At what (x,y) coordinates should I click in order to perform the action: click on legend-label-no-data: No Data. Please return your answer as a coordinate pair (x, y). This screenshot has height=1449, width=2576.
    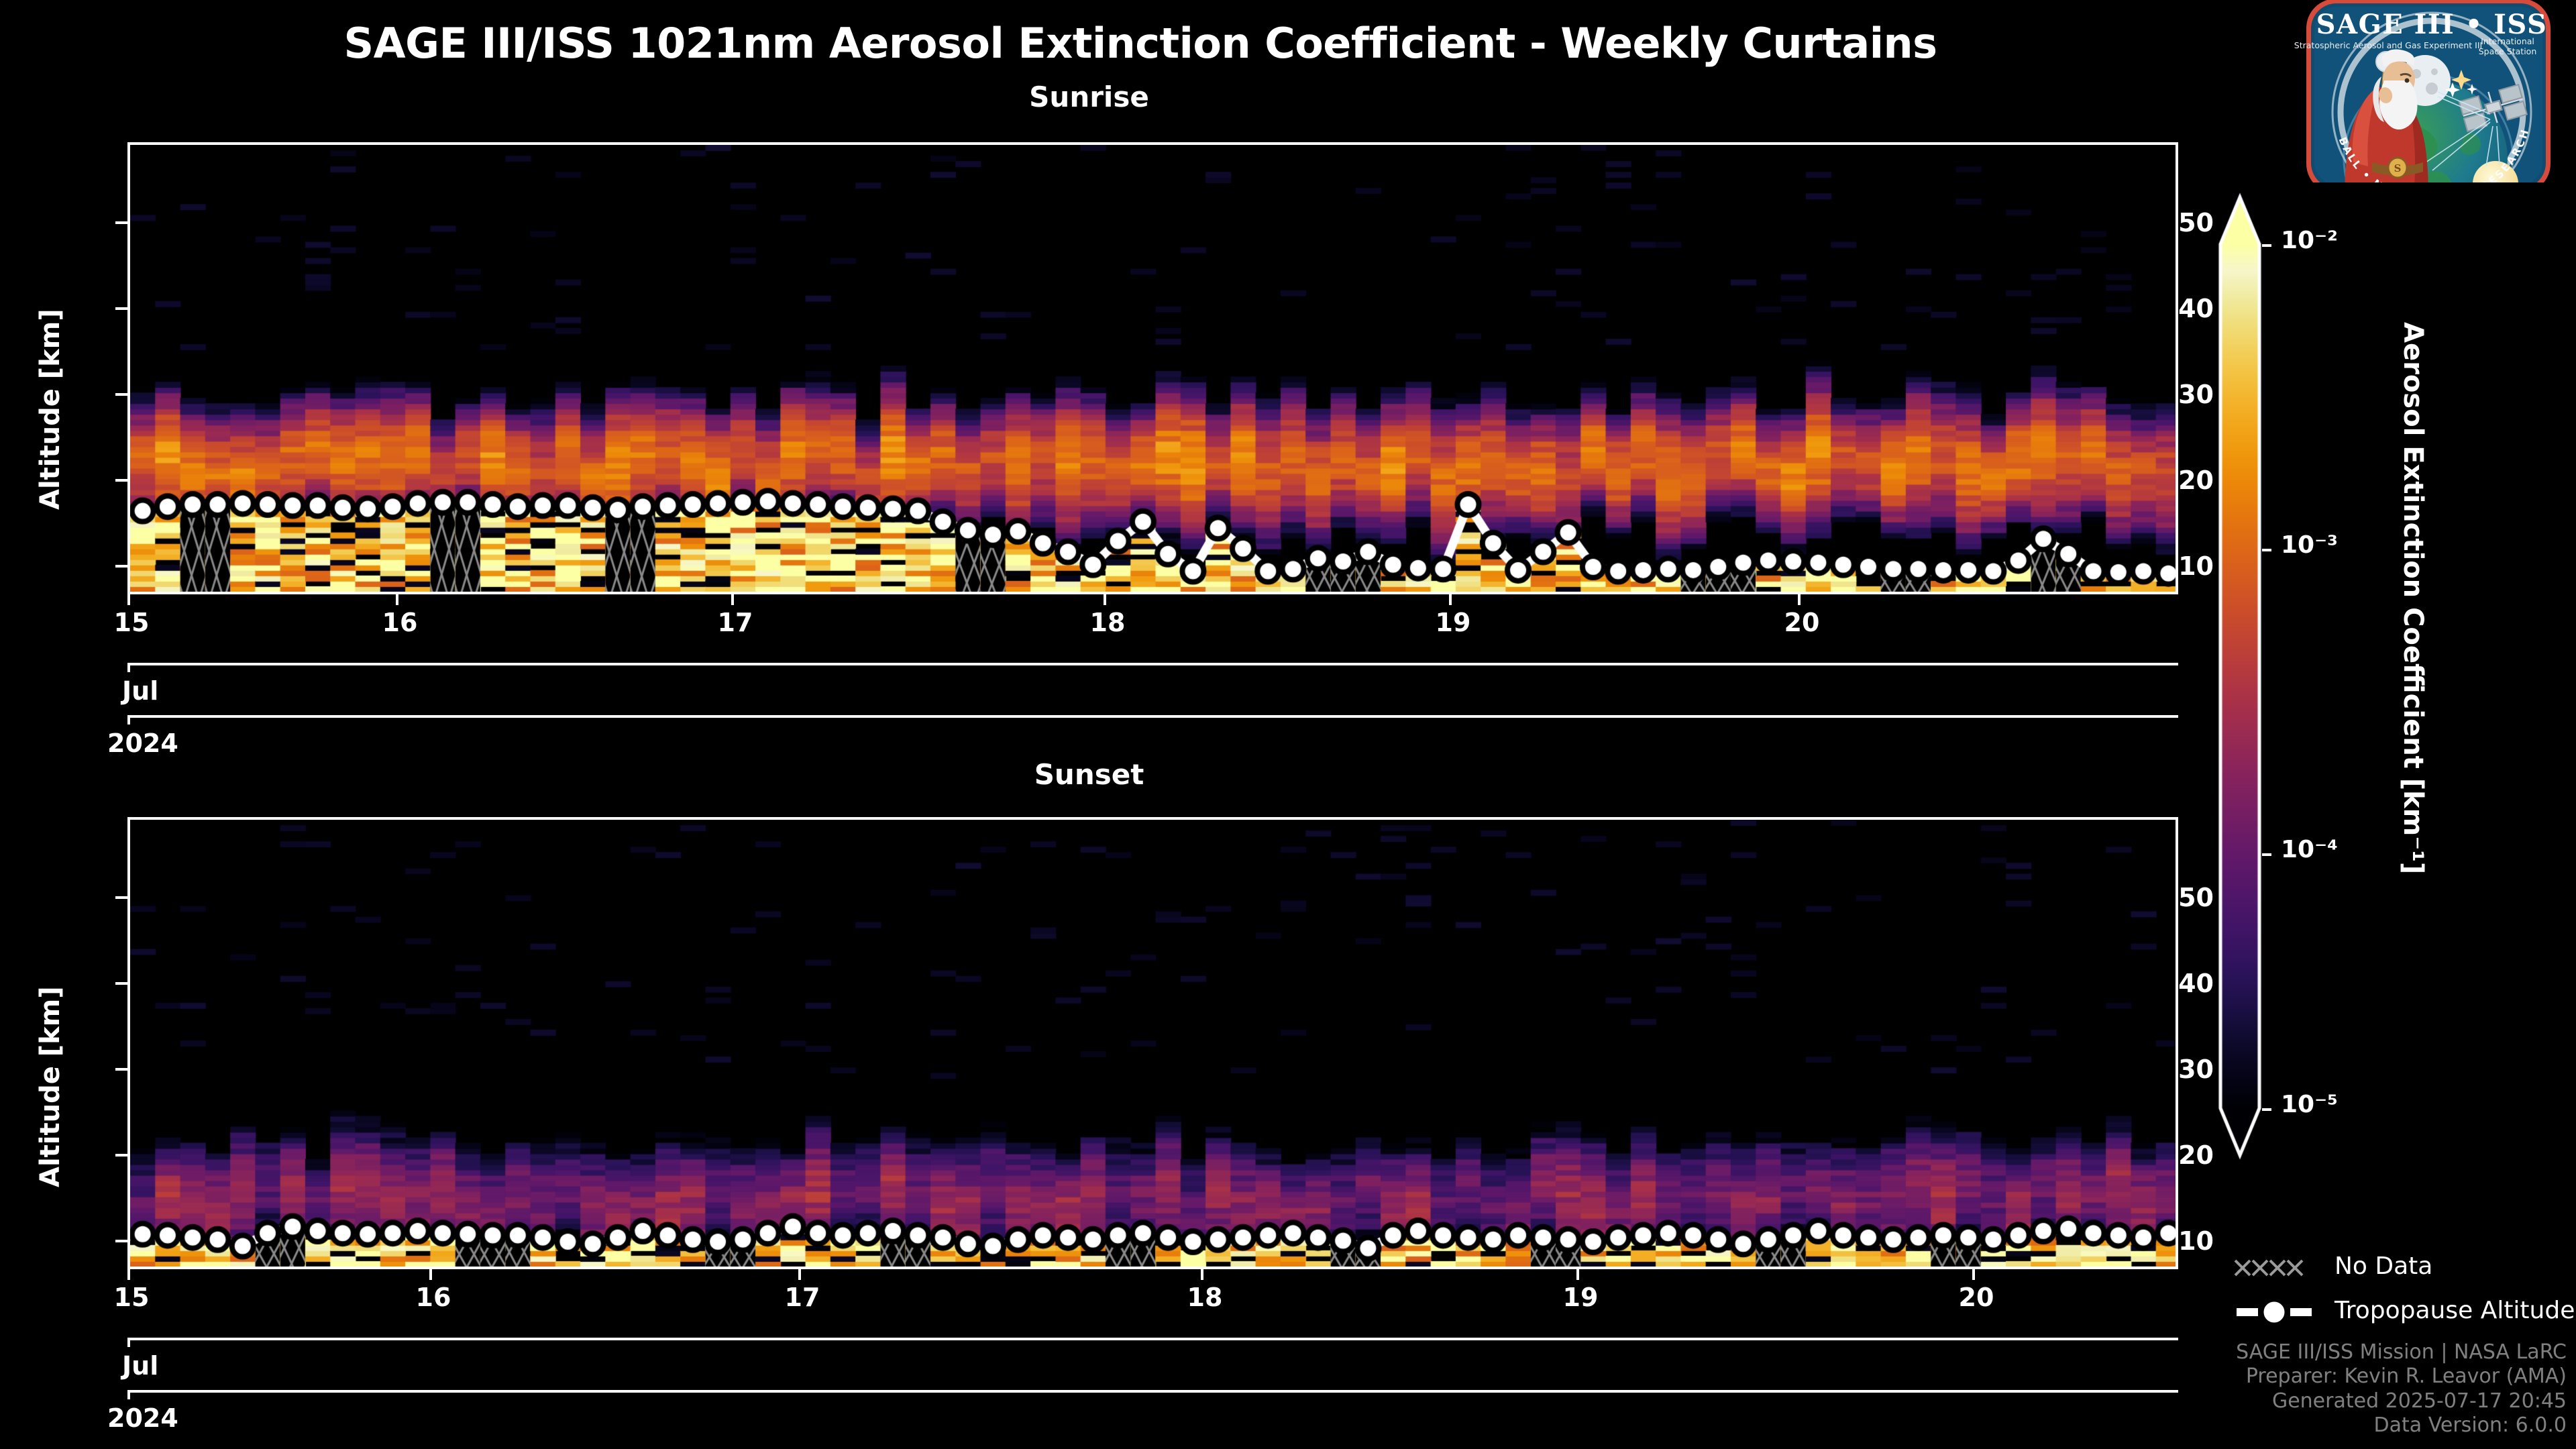
    Looking at the image, I should click on (2383, 1266).